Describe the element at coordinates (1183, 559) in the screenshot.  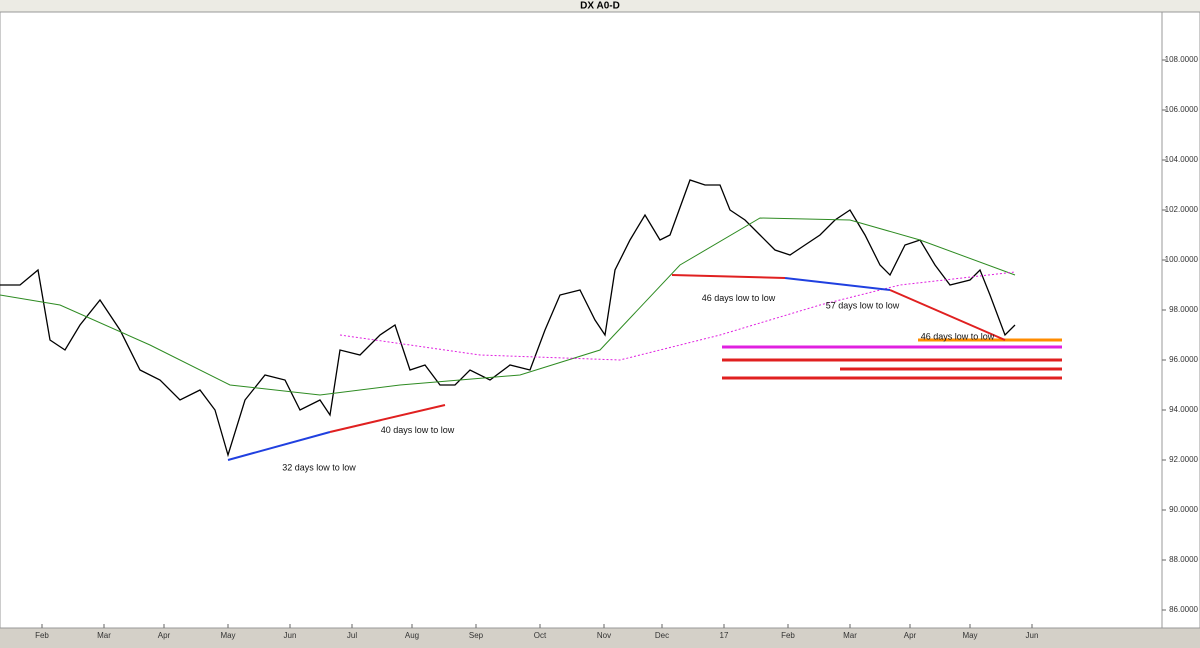
I see `y-tick-label: 88.0000` at that location.